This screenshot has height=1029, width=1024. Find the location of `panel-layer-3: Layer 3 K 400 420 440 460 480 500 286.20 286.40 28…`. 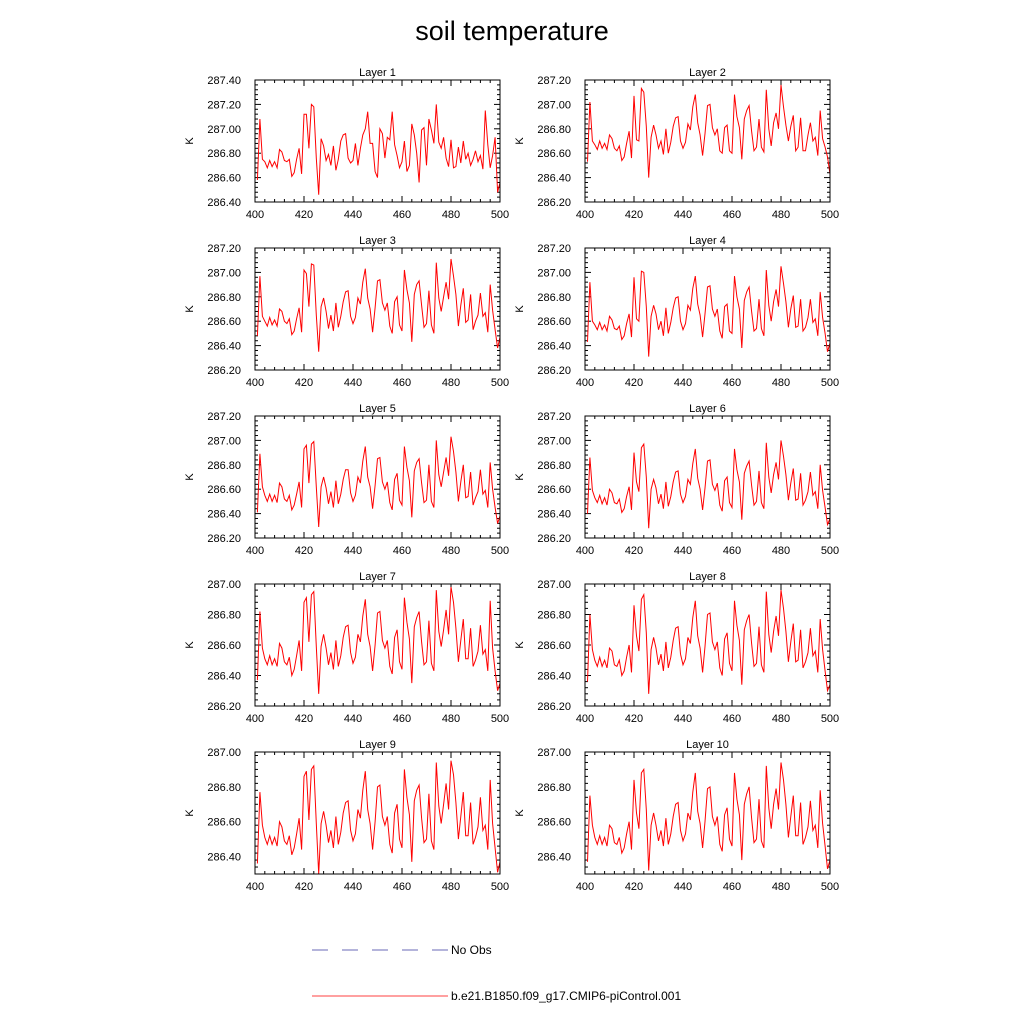

panel-layer-3: Layer 3 K 400 420 440 460 480 500 286.20 286.40 28… is located at coordinates (346, 312).